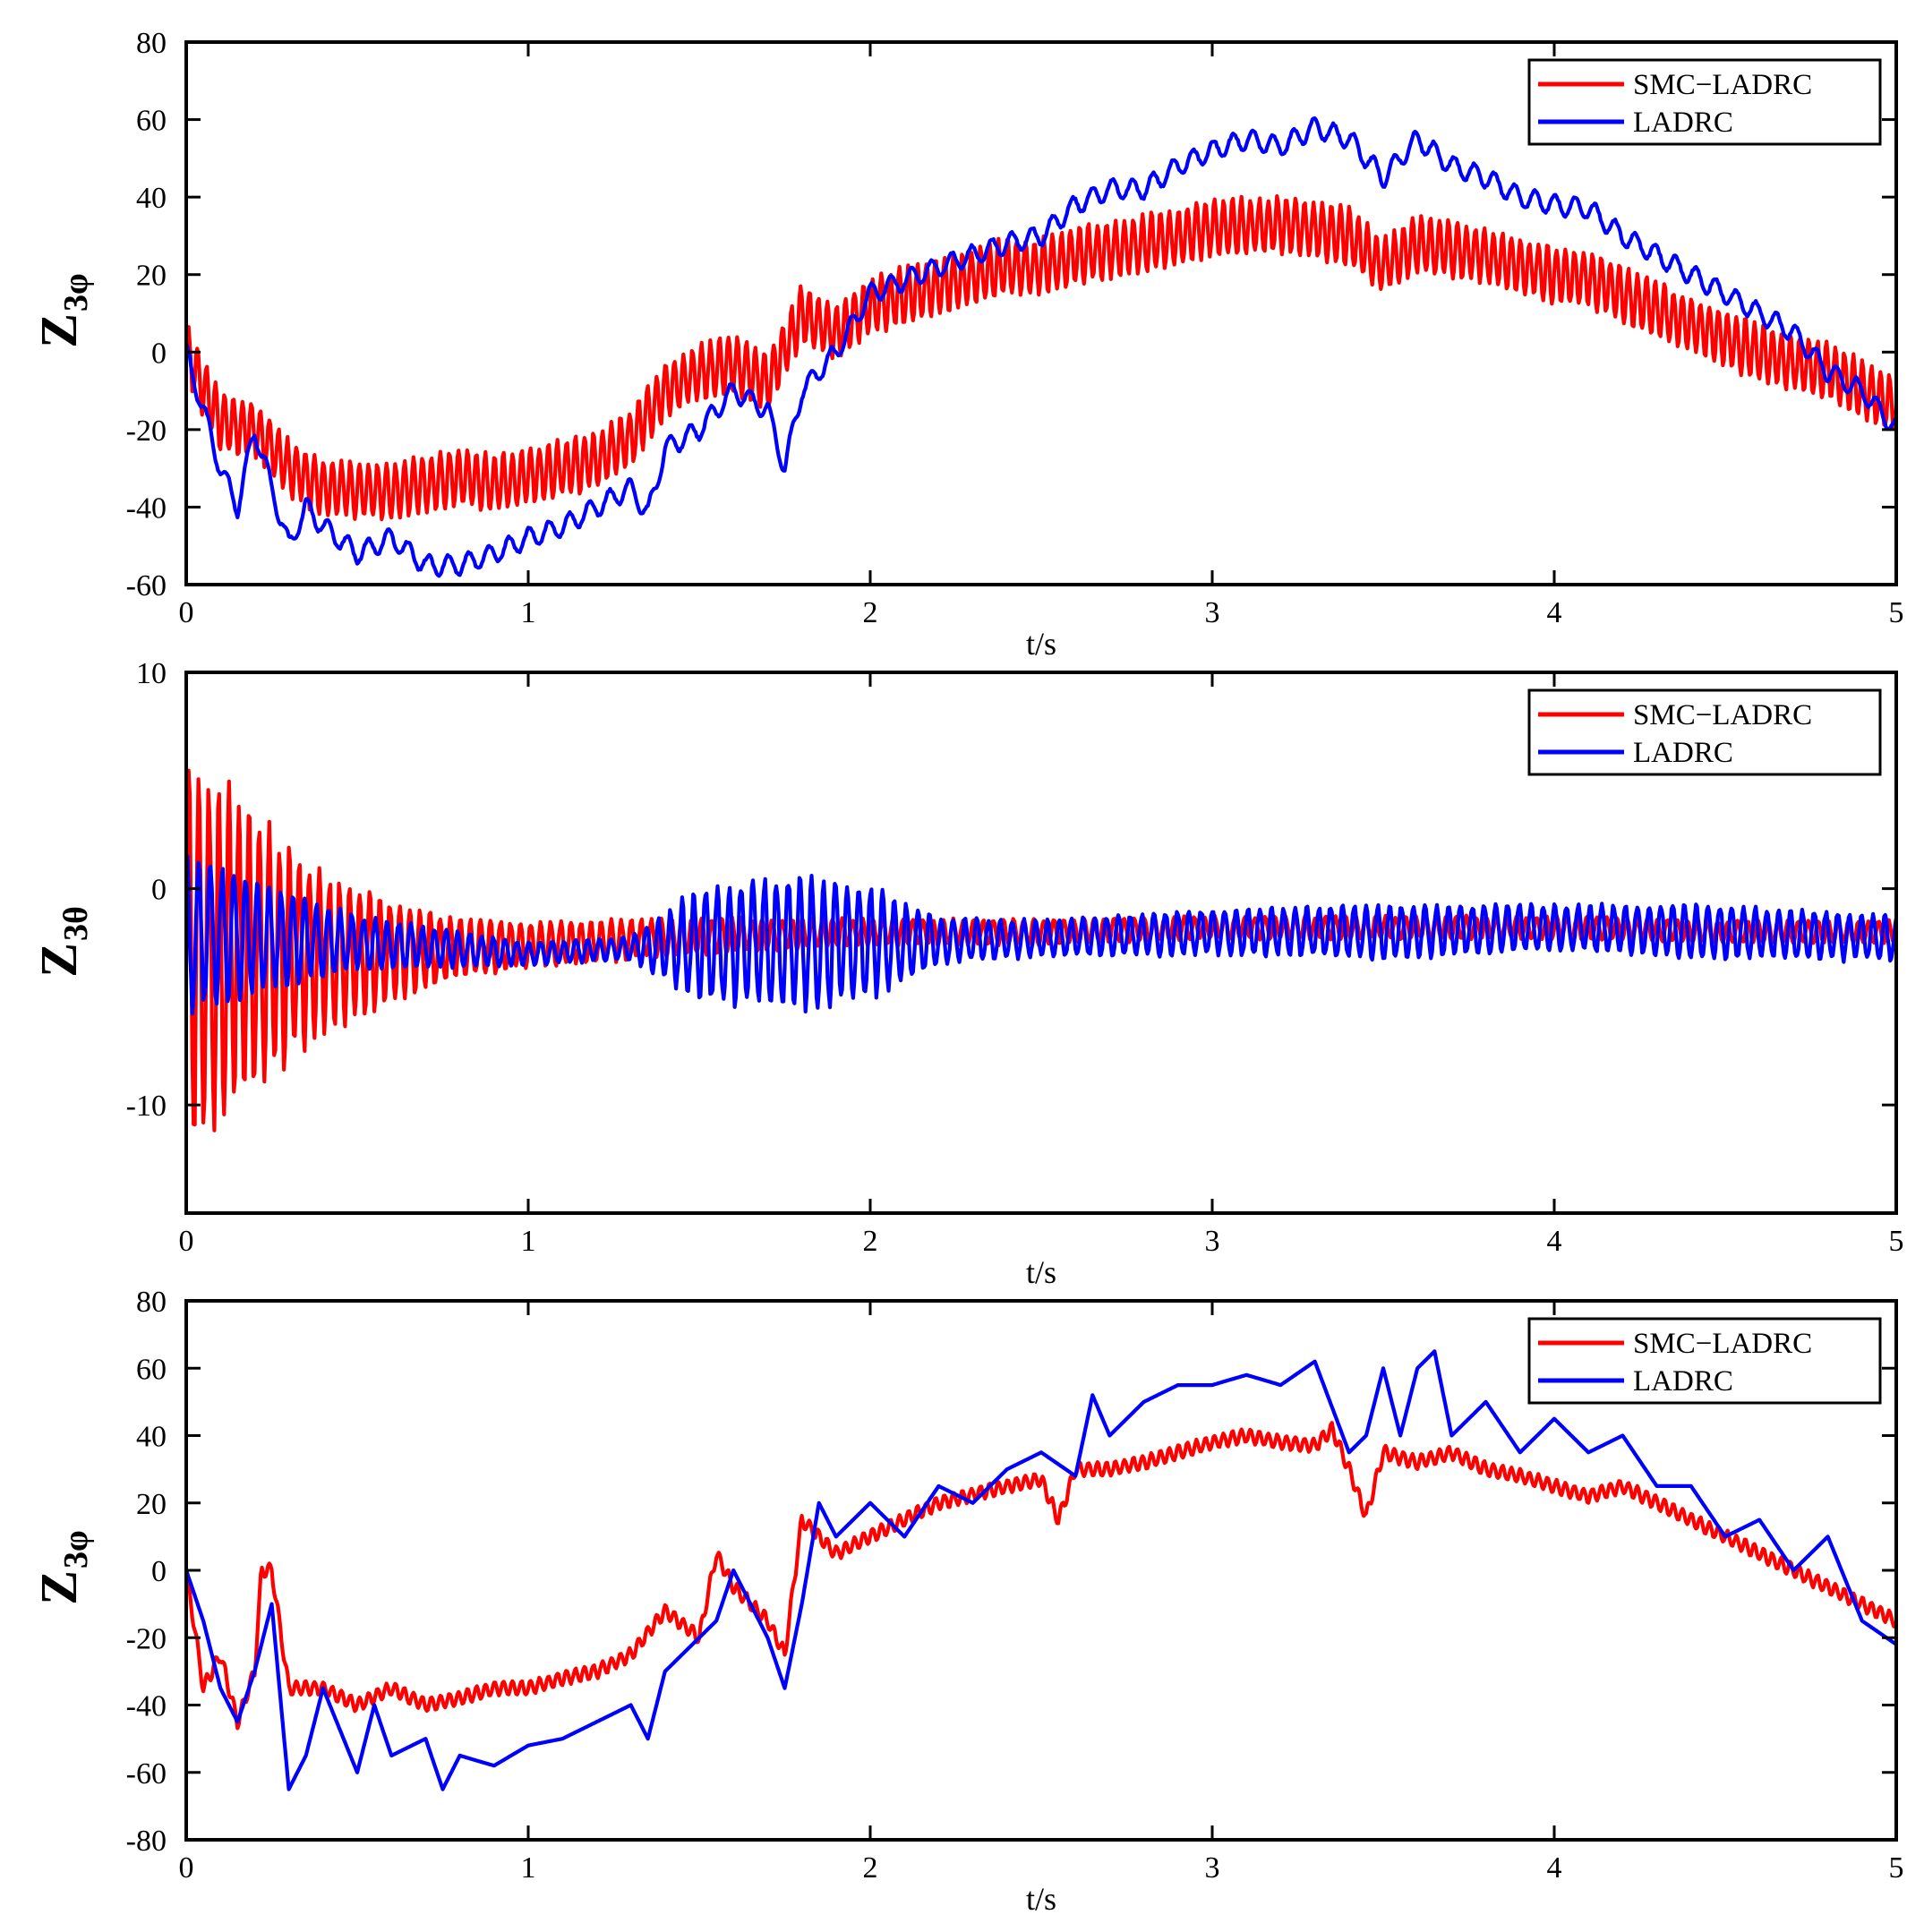  Describe the element at coordinates (1041, 935) in the screenshot. I see `series-line-ladrc` at that location.